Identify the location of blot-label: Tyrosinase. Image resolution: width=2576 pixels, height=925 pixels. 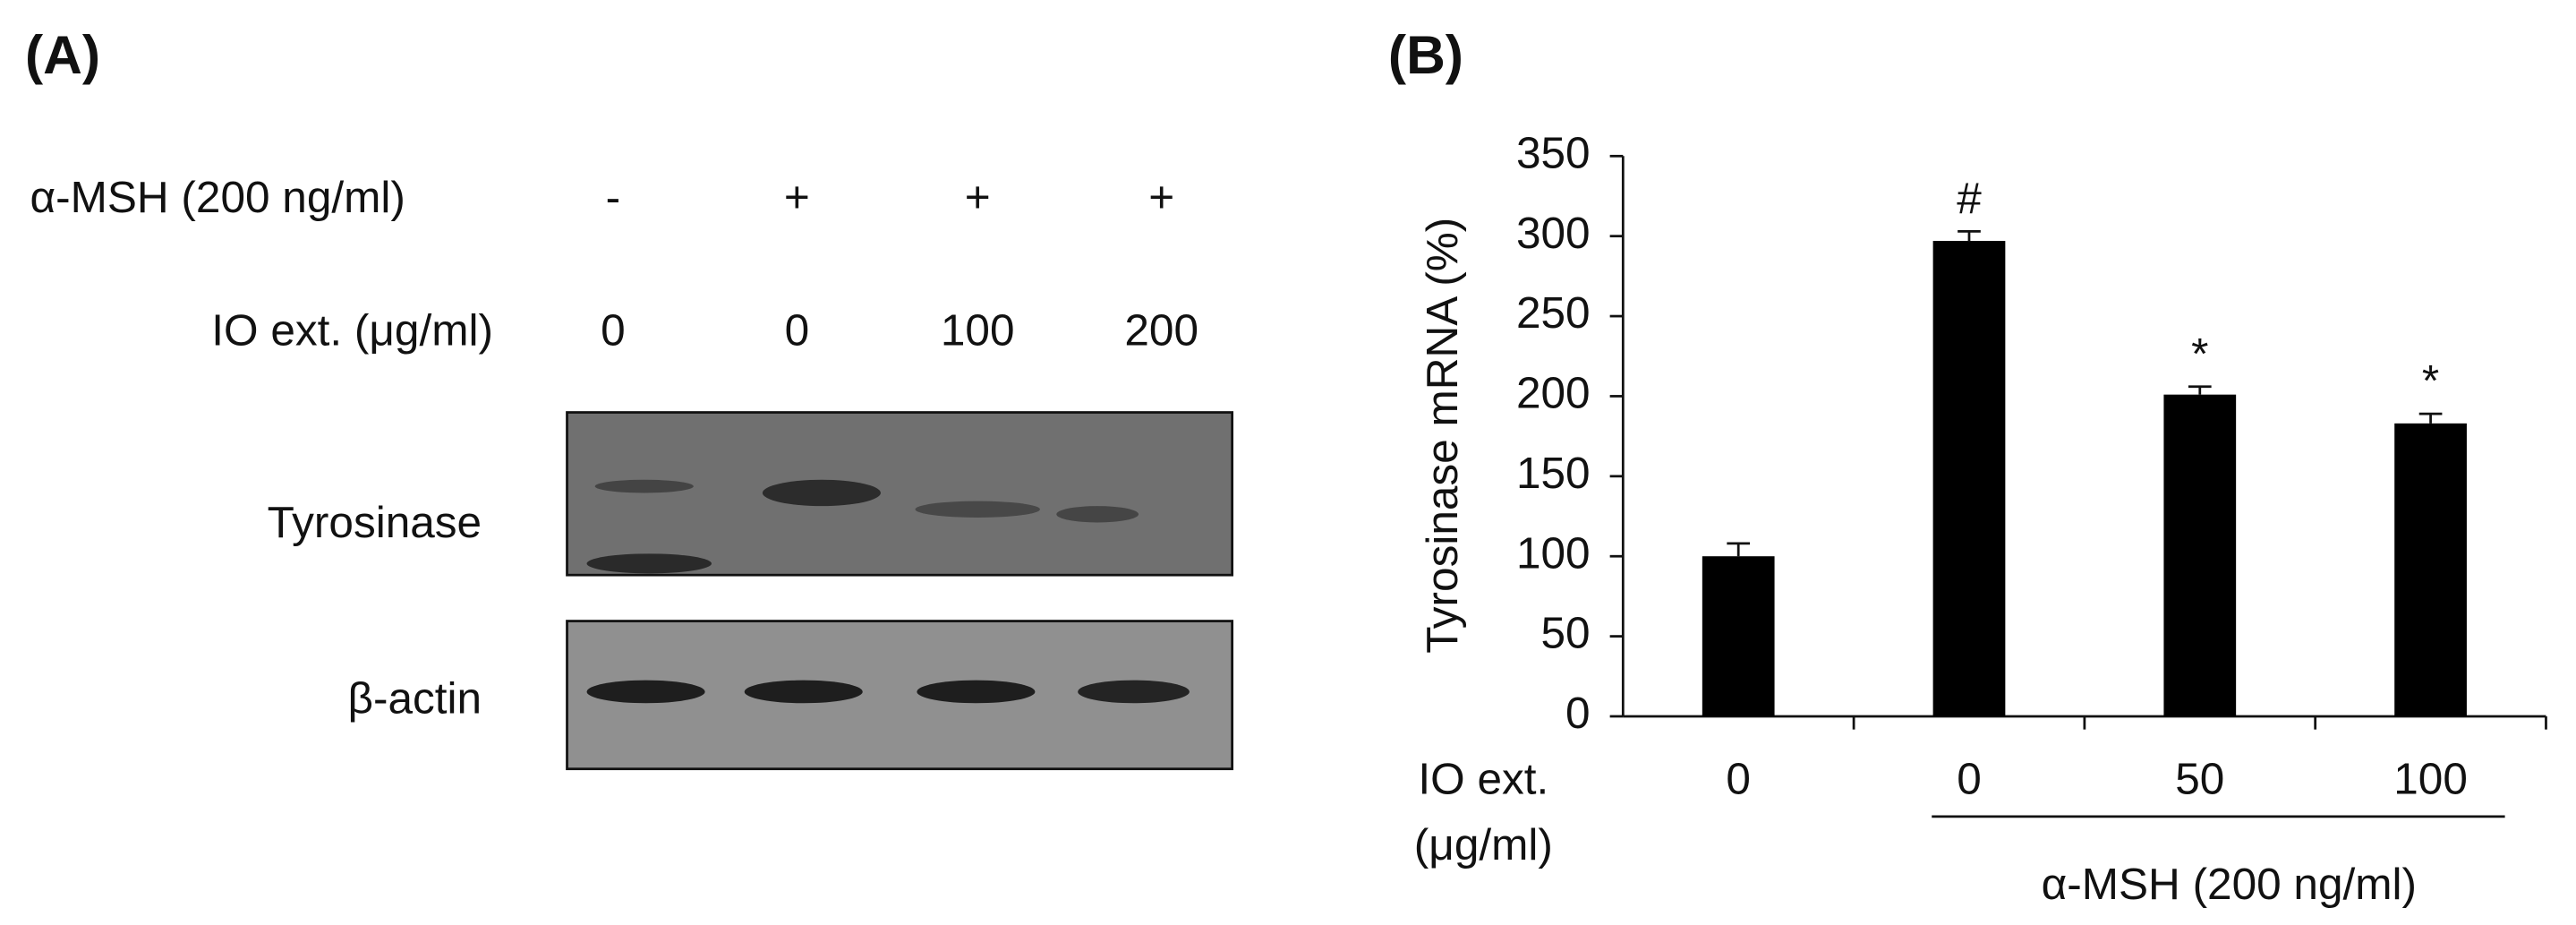
(375, 522).